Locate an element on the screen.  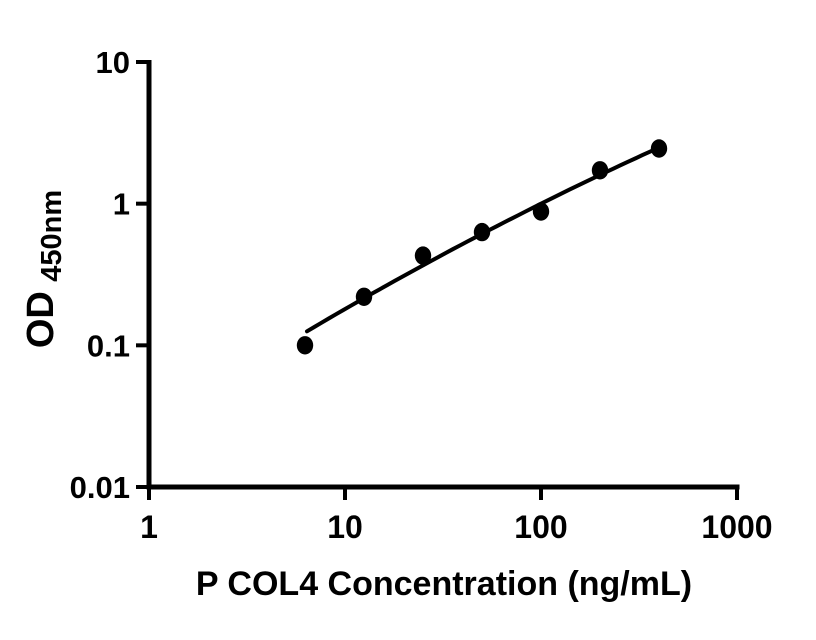
x-tick-label: 100 is located at coordinates (540, 527).